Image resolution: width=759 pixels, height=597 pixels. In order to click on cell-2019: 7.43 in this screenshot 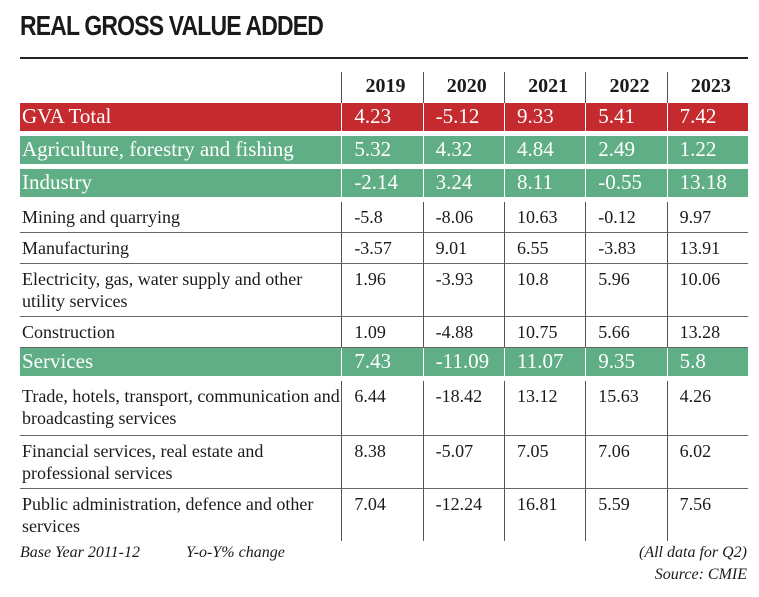, I will do `click(382, 364)`.